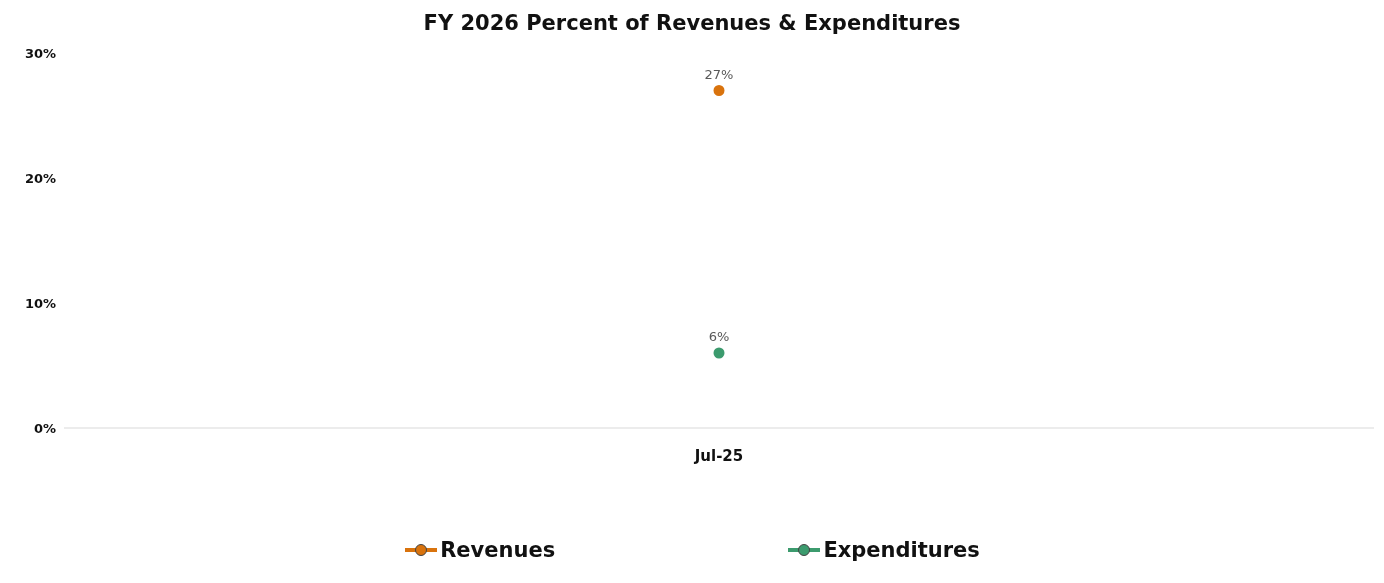  What do you see at coordinates (719, 336) in the screenshot?
I see `data-label: 6%` at bounding box center [719, 336].